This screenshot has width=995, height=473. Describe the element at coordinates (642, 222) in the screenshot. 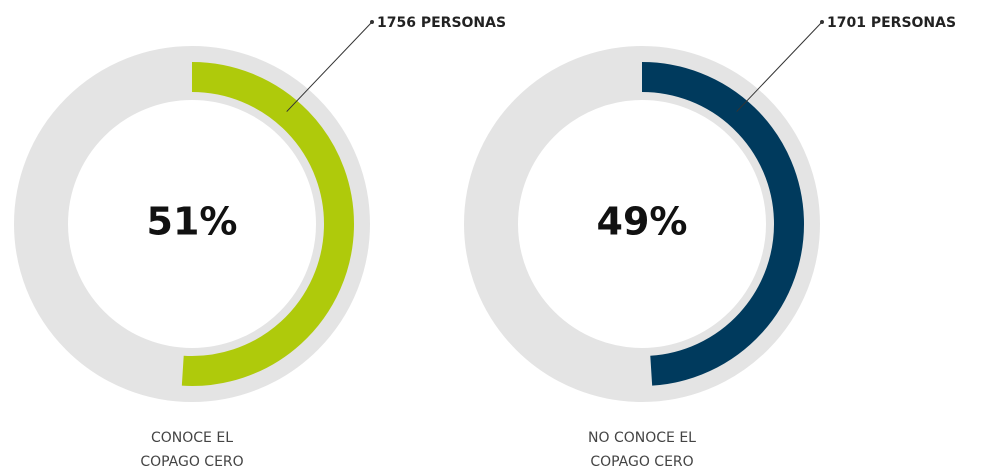

I see `percent-label: 49%` at that location.